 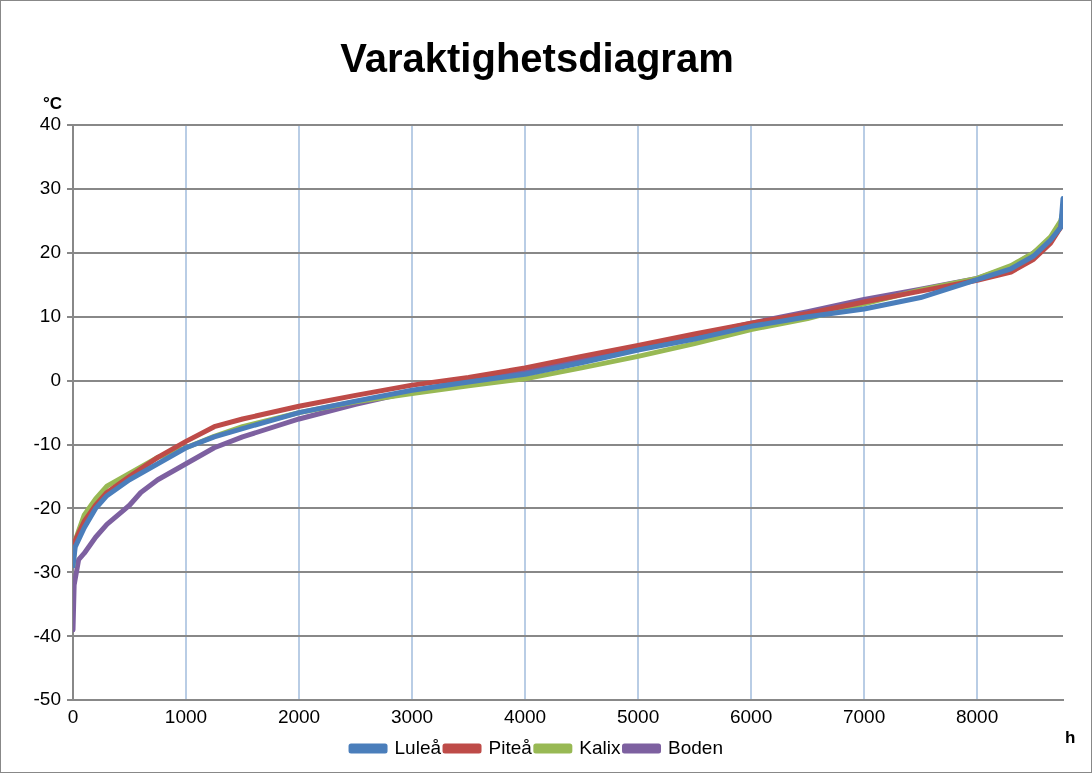 What do you see at coordinates (47, 443) in the screenshot?
I see `y-tick-label: -10` at bounding box center [47, 443].